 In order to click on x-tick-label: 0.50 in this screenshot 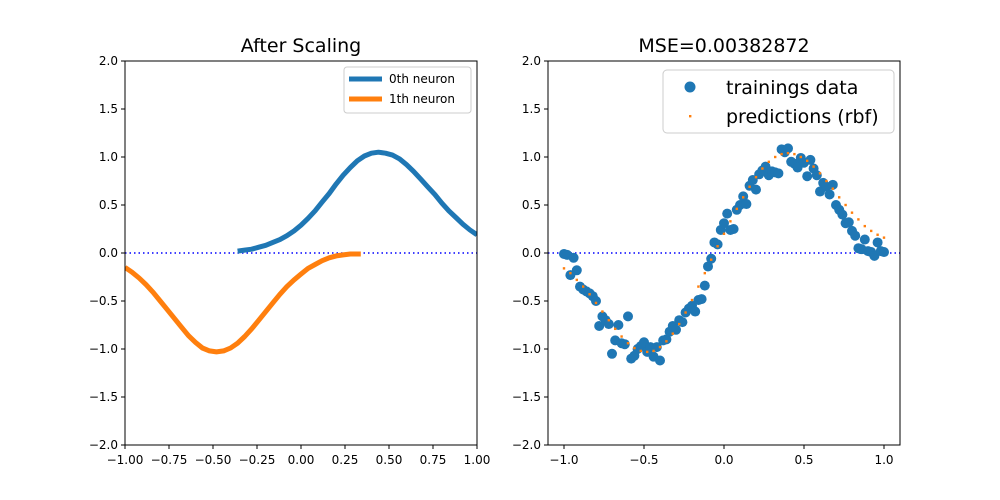, I will do `click(389, 460)`.